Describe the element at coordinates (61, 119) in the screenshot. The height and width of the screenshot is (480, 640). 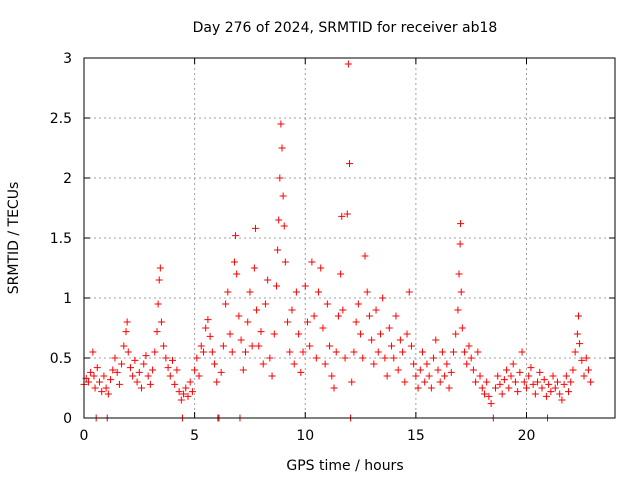
I see `y-tick-label: 2.5` at that location.